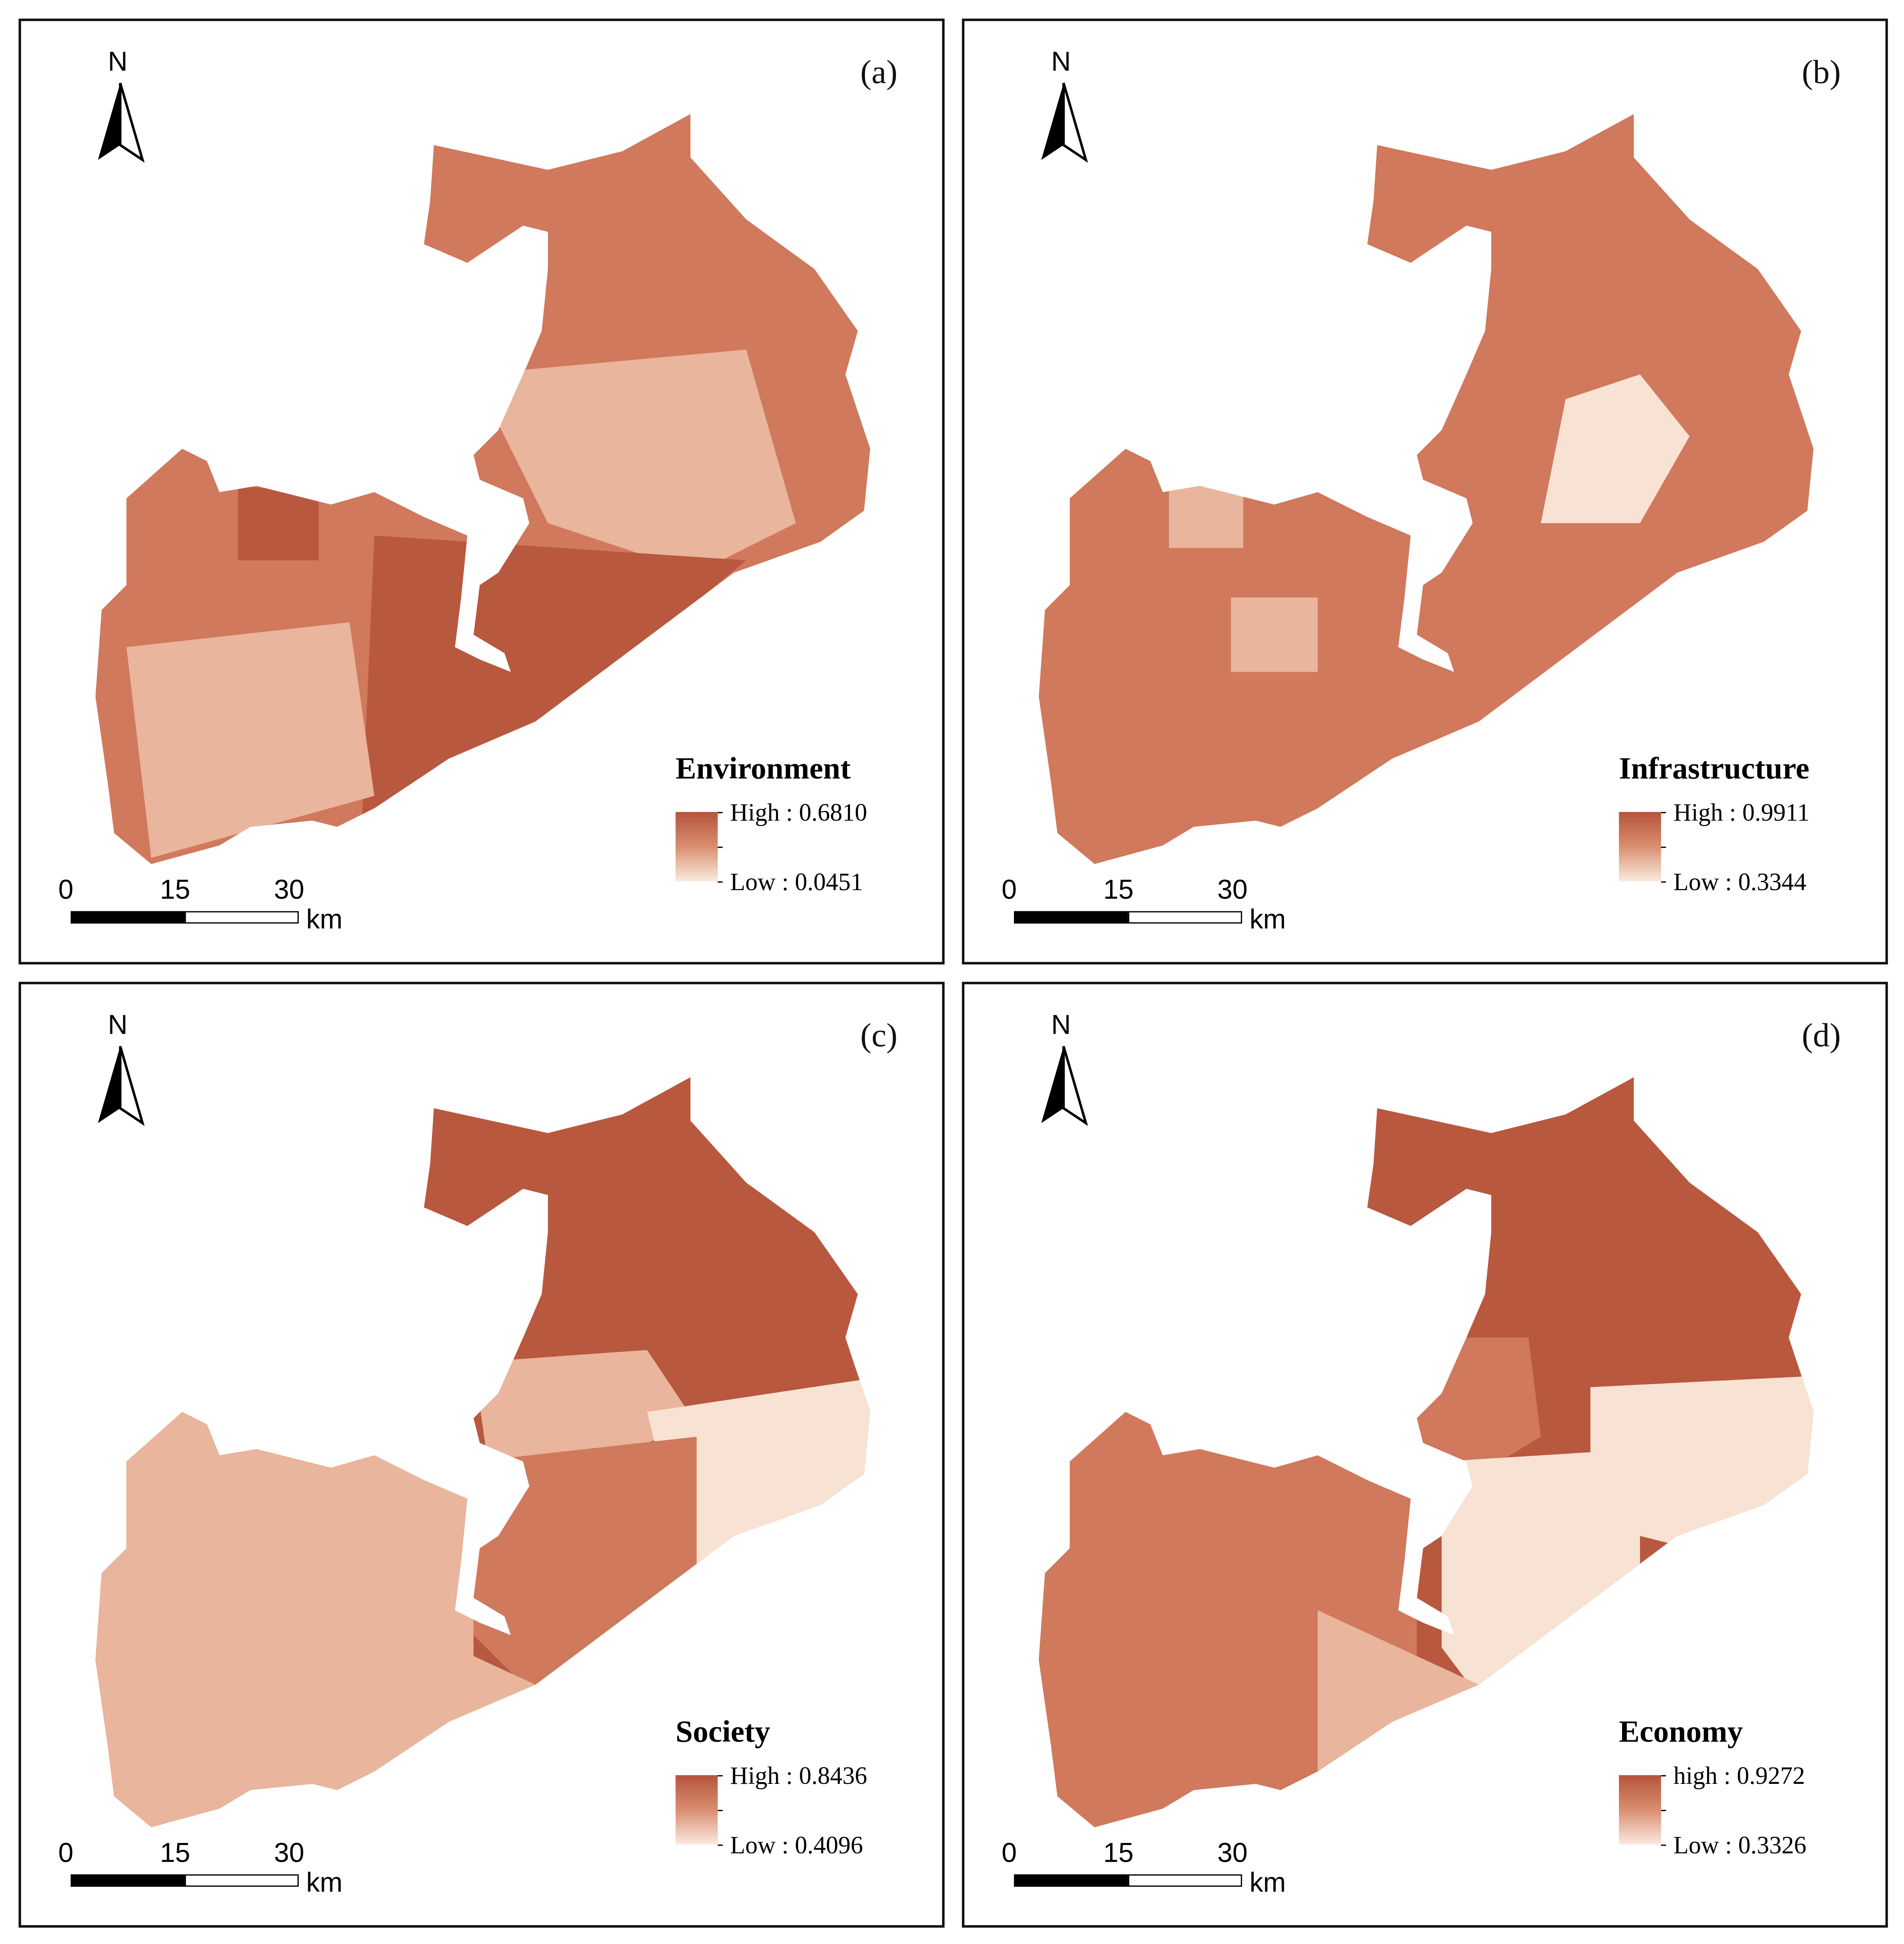 This screenshot has height=1944, width=1904. Describe the element at coordinates (805, 1796) in the screenshot. I see `legend: Society High : 0.8436 Low : 0.4096` at that location.